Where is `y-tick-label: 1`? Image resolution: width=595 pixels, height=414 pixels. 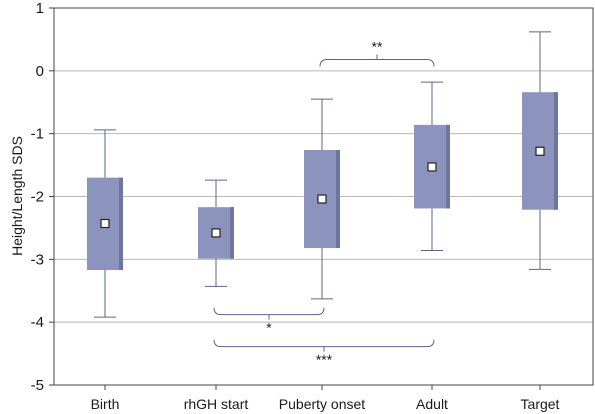 y-tick-label: 1 is located at coordinates (40, 8).